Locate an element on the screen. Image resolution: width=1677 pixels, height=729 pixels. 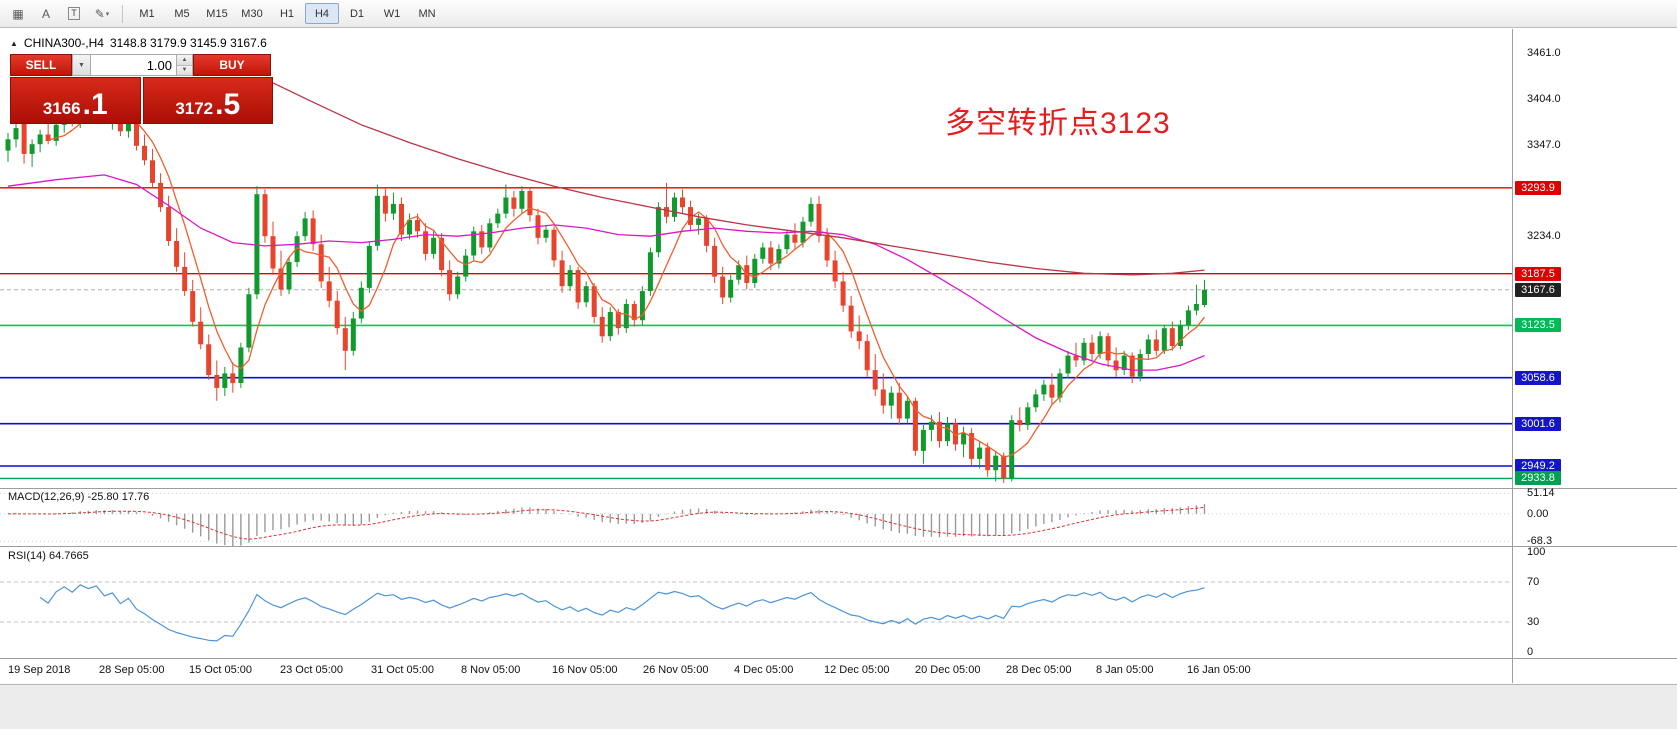
time-axis-label: 28 Dec 05:00 is located at coordinates (1039, 670).